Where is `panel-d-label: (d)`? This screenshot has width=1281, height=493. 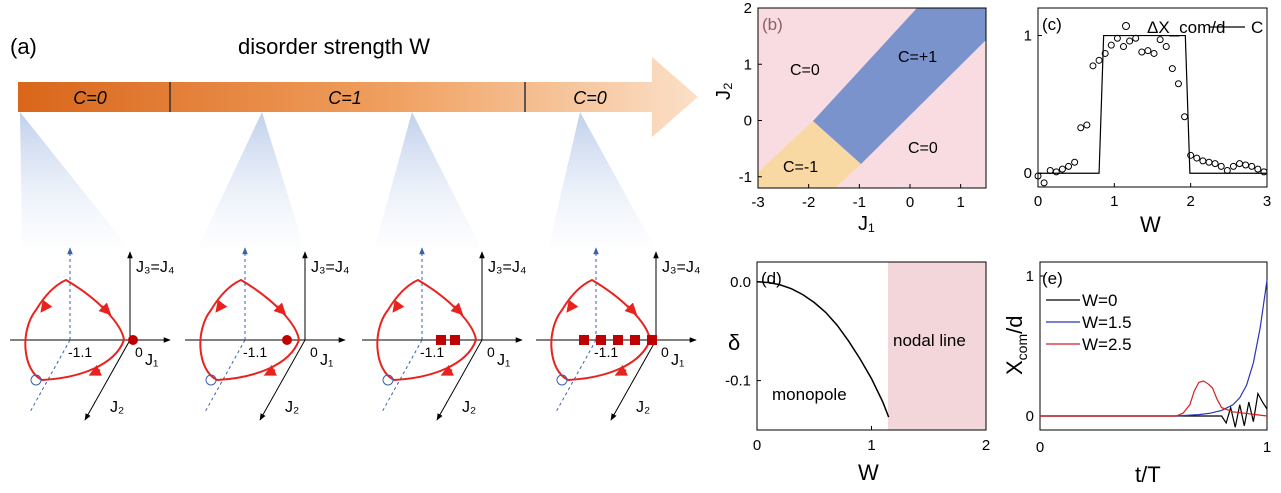 panel-d-label: (d) is located at coordinates (771, 278).